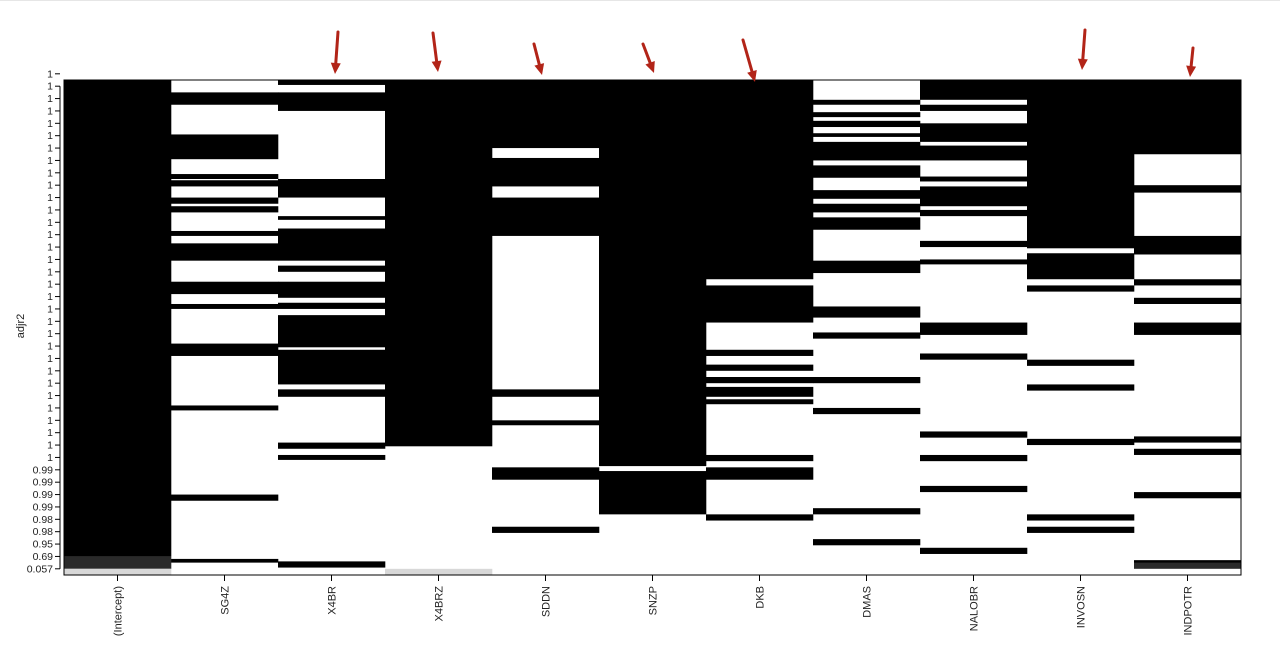 The height and width of the screenshot is (666, 1280). I want to click on arrow-snzp, so click(646, 53).